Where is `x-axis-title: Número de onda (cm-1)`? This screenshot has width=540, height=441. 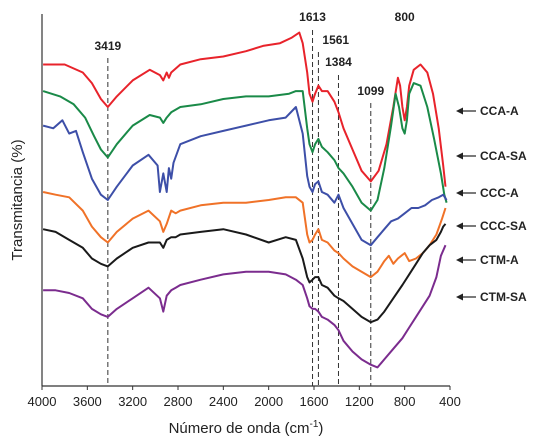 x-axis-title: Número de onda (cm-1) is located at coordinates (246, 428).